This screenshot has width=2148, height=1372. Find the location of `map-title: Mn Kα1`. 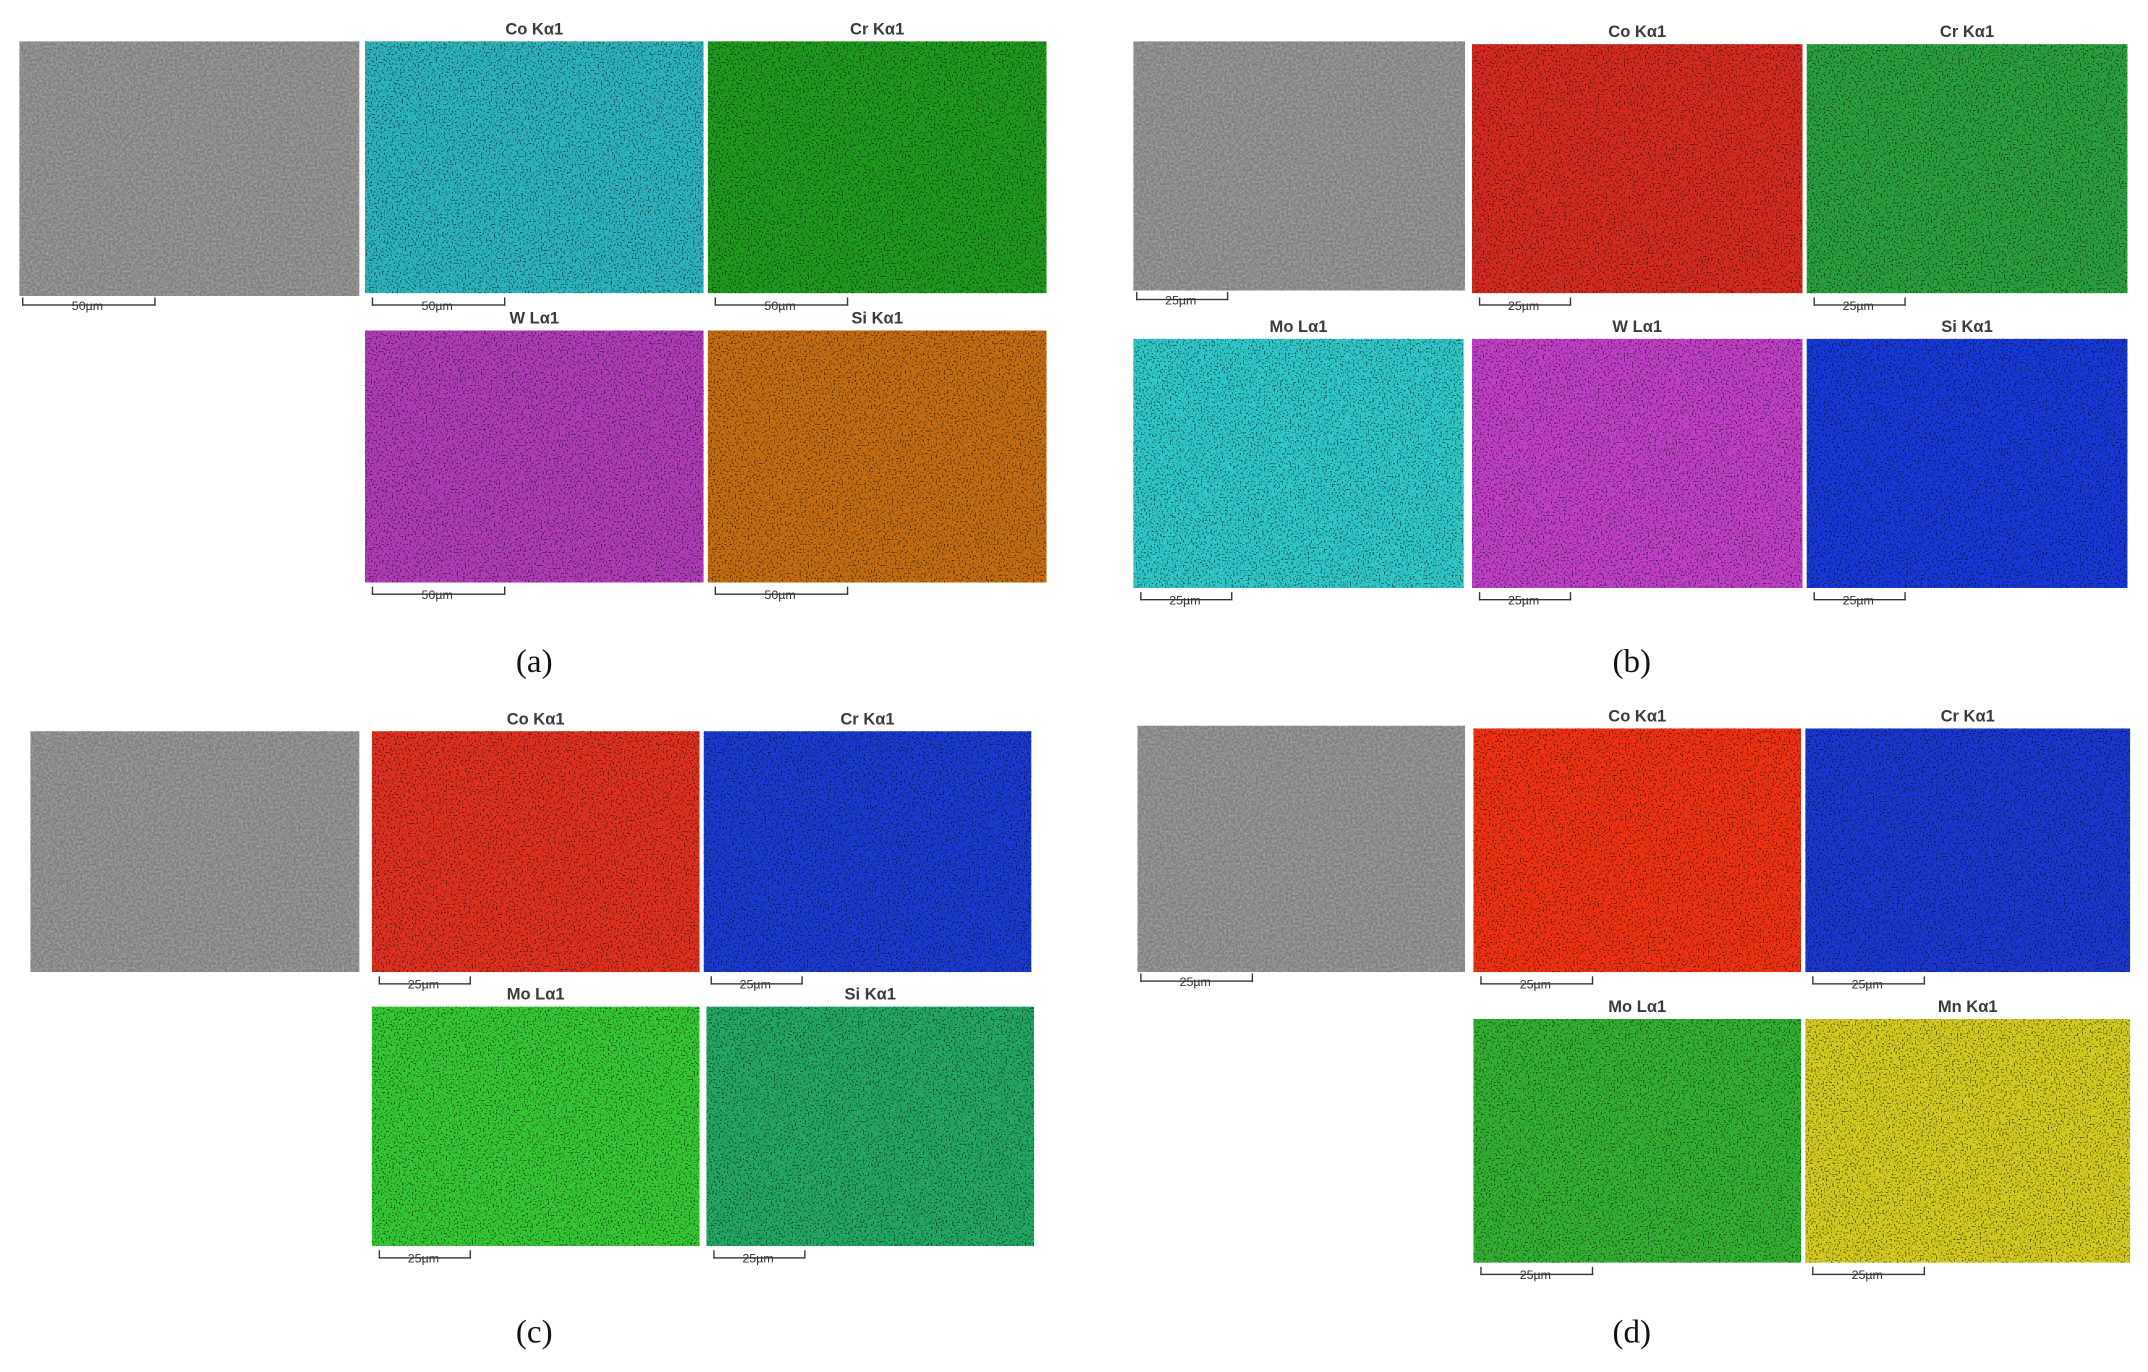

map-title: Mn Kα1 is located at coordinates (1967, 1006).